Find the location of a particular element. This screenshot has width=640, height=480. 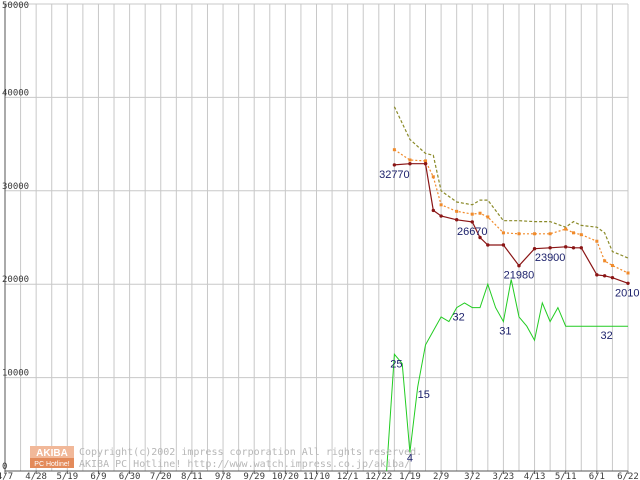

x-tick-label: 1/19 is located at coordinates (410, 476).